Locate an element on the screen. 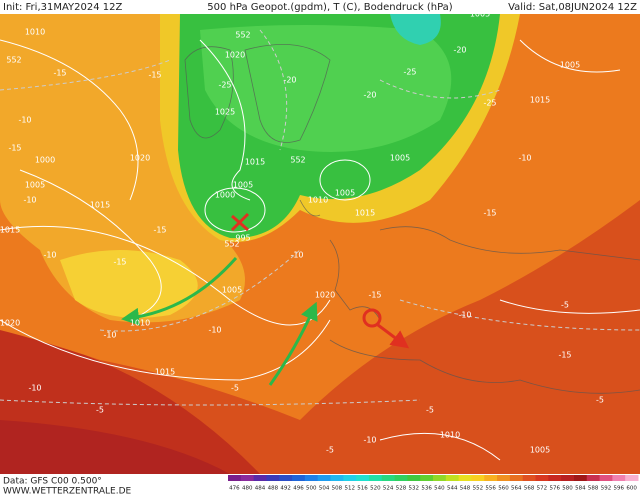 This screenshot has height=499, width=640. colorbar-label: 508 is located at coordinates (337, 489).